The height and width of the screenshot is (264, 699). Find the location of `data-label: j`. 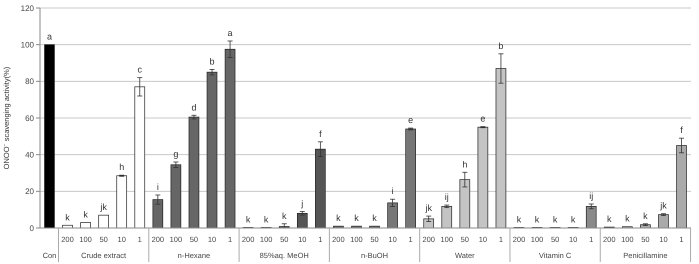

data-label: j is located at coordinates (302, 203).